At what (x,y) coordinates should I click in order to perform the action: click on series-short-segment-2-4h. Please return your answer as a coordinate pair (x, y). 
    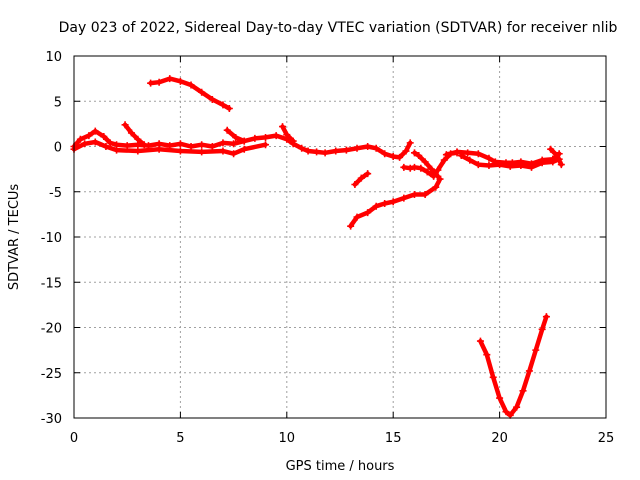
    Looking at the image, I should click on (134, 134).